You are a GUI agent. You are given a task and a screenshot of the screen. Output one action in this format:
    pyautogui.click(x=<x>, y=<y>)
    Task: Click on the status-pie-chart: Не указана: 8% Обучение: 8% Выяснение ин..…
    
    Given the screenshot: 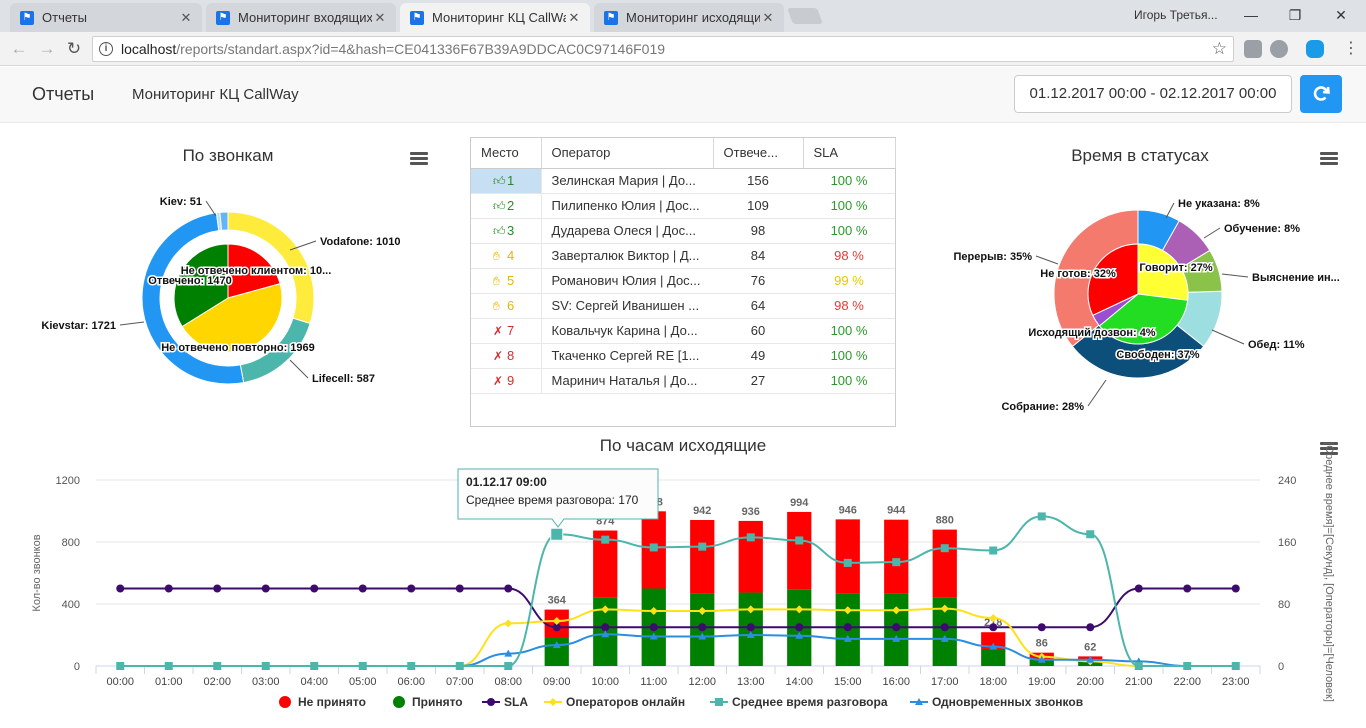 What is the action you would take?
    pyautogui.click(x=1147, y=305)
    